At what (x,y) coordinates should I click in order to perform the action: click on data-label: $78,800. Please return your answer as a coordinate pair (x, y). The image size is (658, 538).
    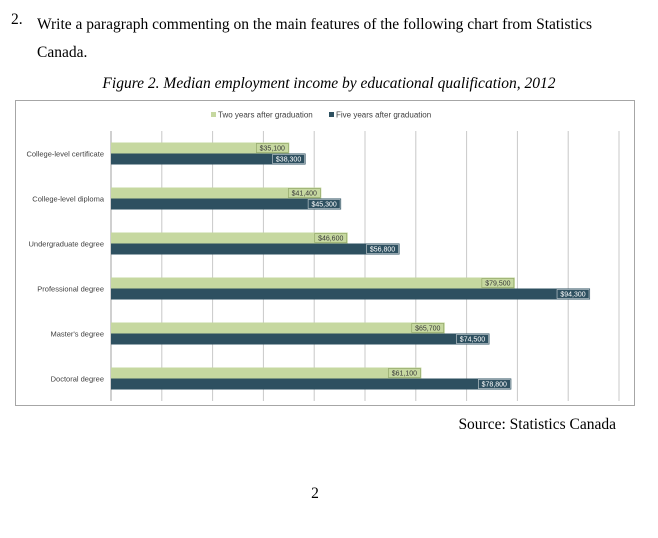
    Looking at the image, I should click on (494, 385).